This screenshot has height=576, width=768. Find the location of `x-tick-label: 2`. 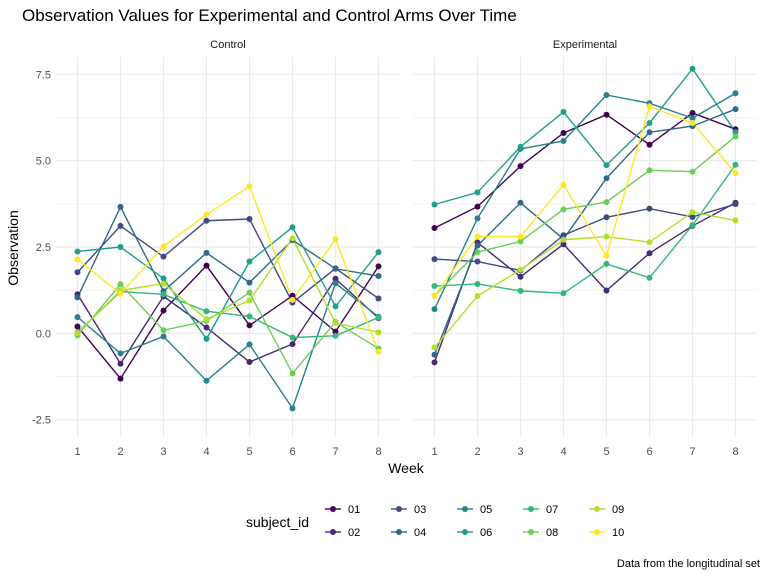

x-tick-label: 2 is located at coordinates (120, 452).